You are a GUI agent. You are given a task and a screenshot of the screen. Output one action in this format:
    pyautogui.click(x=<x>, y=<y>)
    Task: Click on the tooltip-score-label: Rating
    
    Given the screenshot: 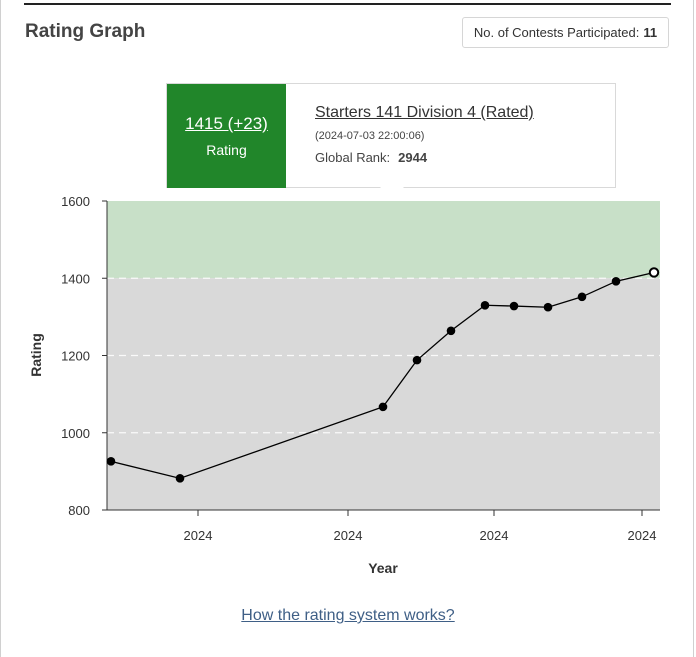 What is the action you would take?
    pyautogui.click(x=226, y=150)
    